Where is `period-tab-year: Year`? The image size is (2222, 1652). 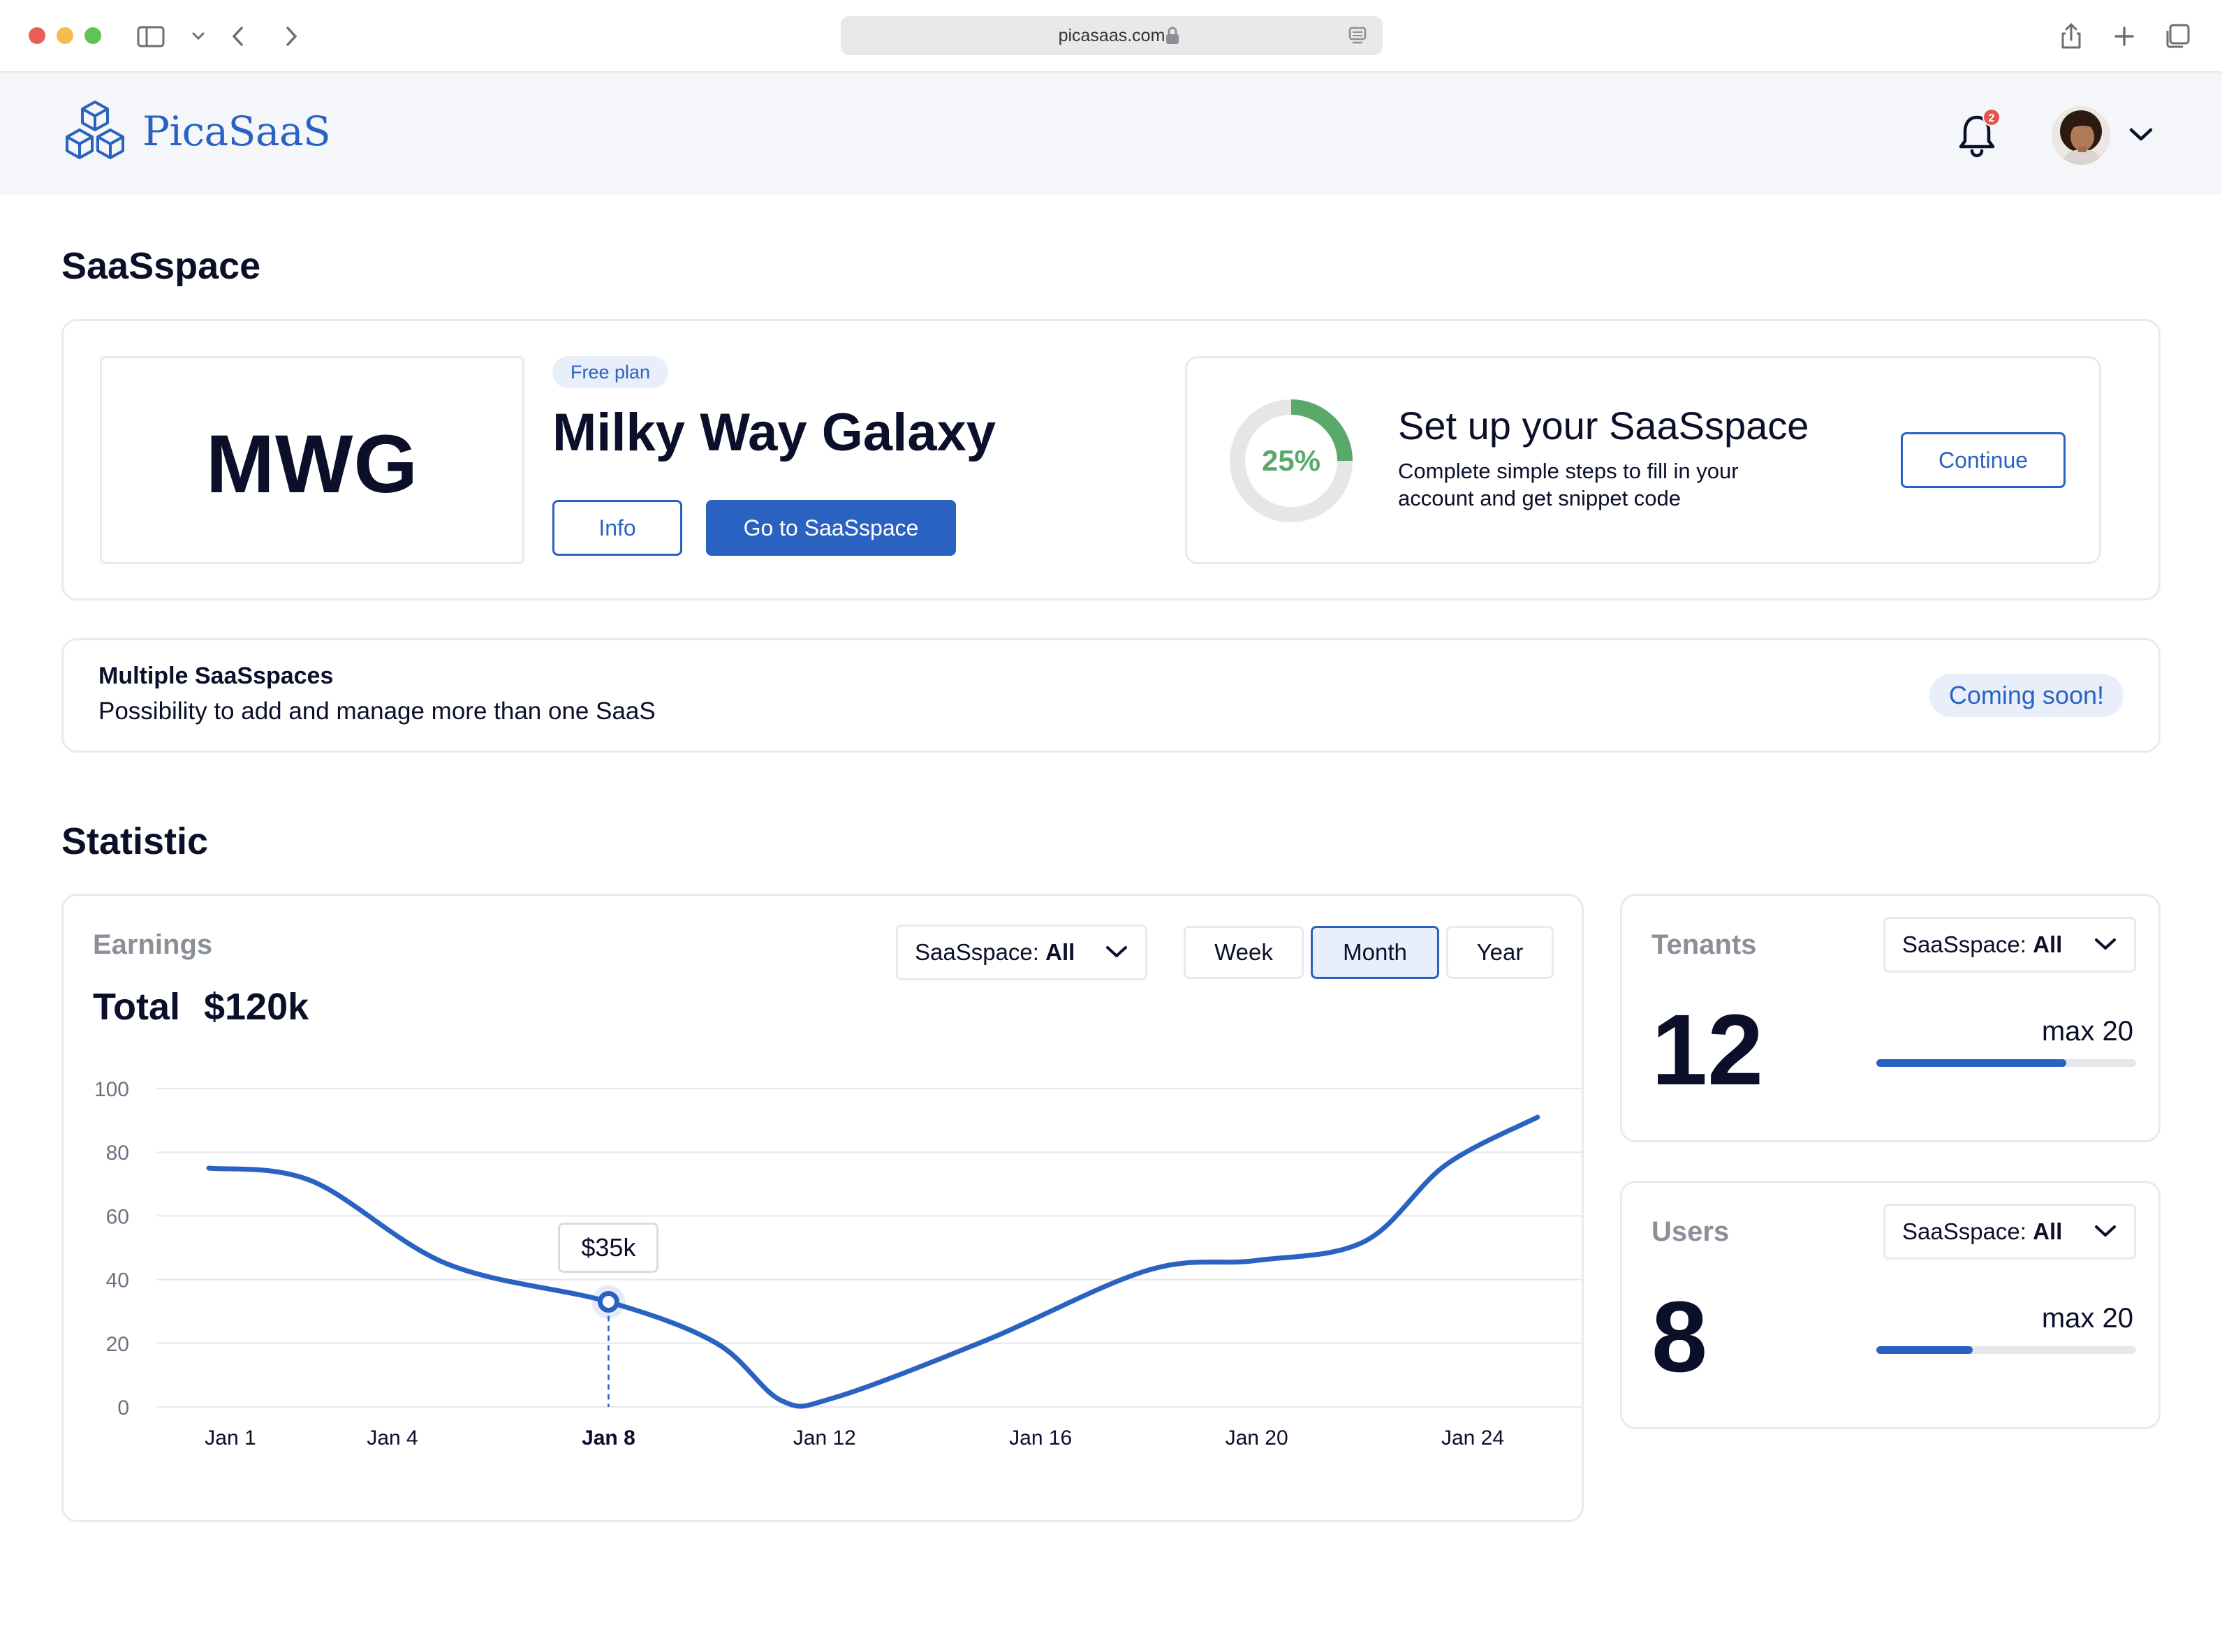
period-tab-year: Year is located at coordinates (1500, 952).